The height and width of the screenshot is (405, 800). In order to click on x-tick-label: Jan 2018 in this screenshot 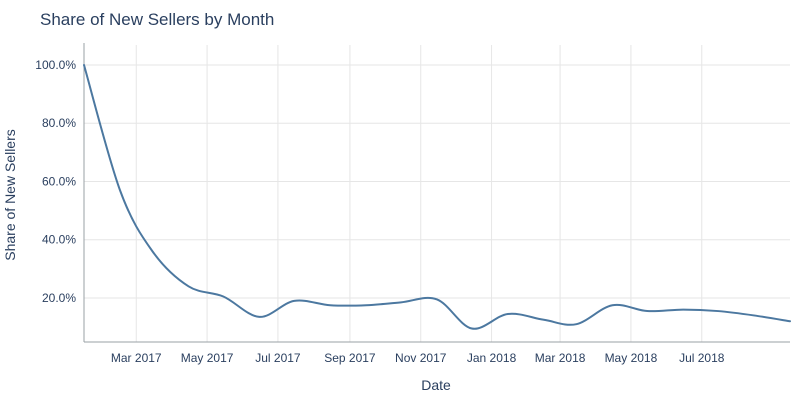, I will do `click(492, 358)`.